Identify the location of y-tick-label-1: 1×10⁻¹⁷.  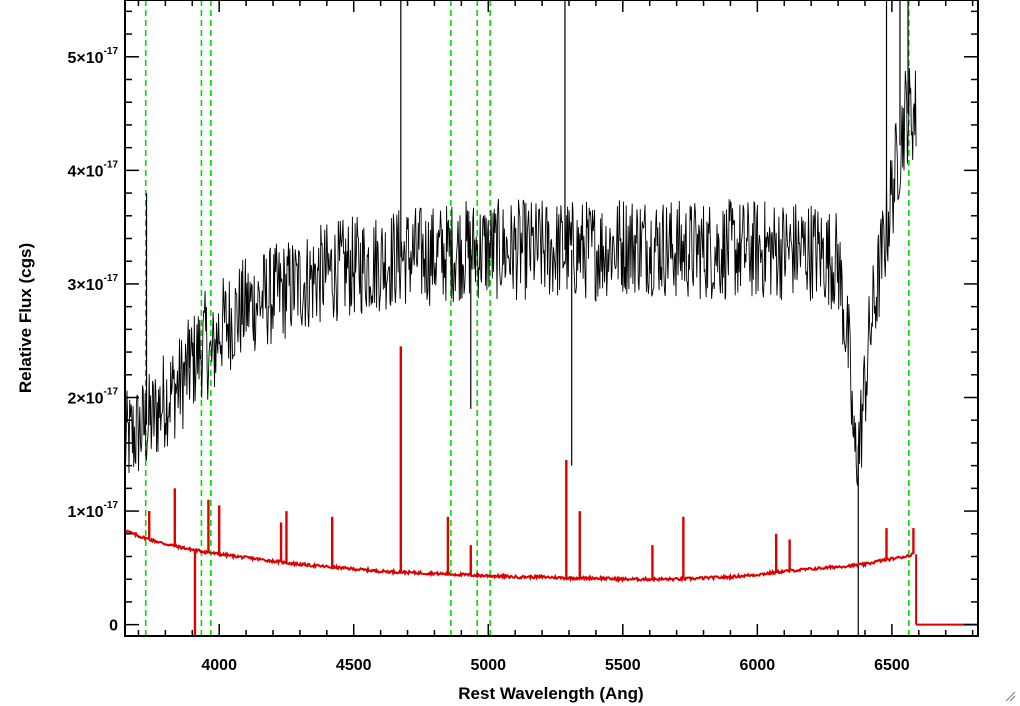
(93, 510).